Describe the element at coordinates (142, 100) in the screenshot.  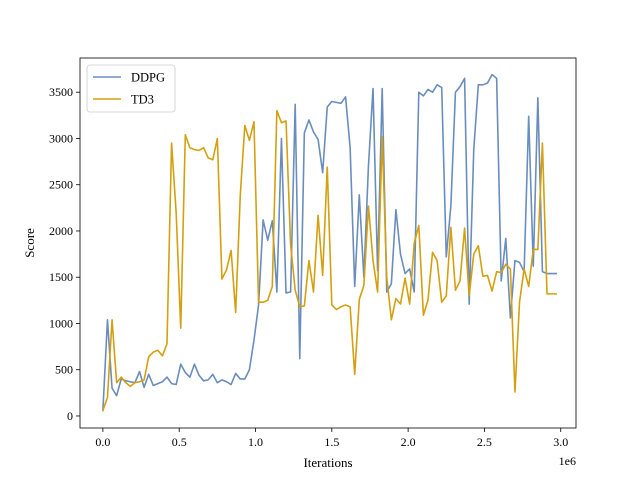
I see `legend-label-td3: TD3` at that location.